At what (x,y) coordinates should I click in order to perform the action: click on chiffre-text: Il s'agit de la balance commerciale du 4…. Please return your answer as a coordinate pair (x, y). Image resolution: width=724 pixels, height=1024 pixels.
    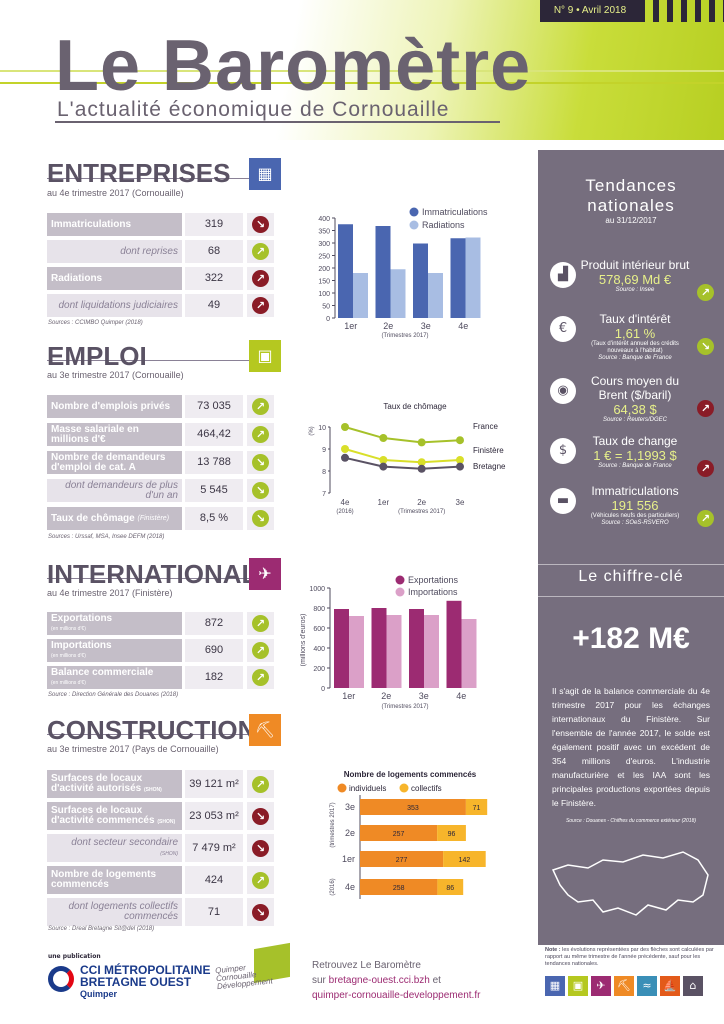
    Looking at the image, I should click on (631, 747).